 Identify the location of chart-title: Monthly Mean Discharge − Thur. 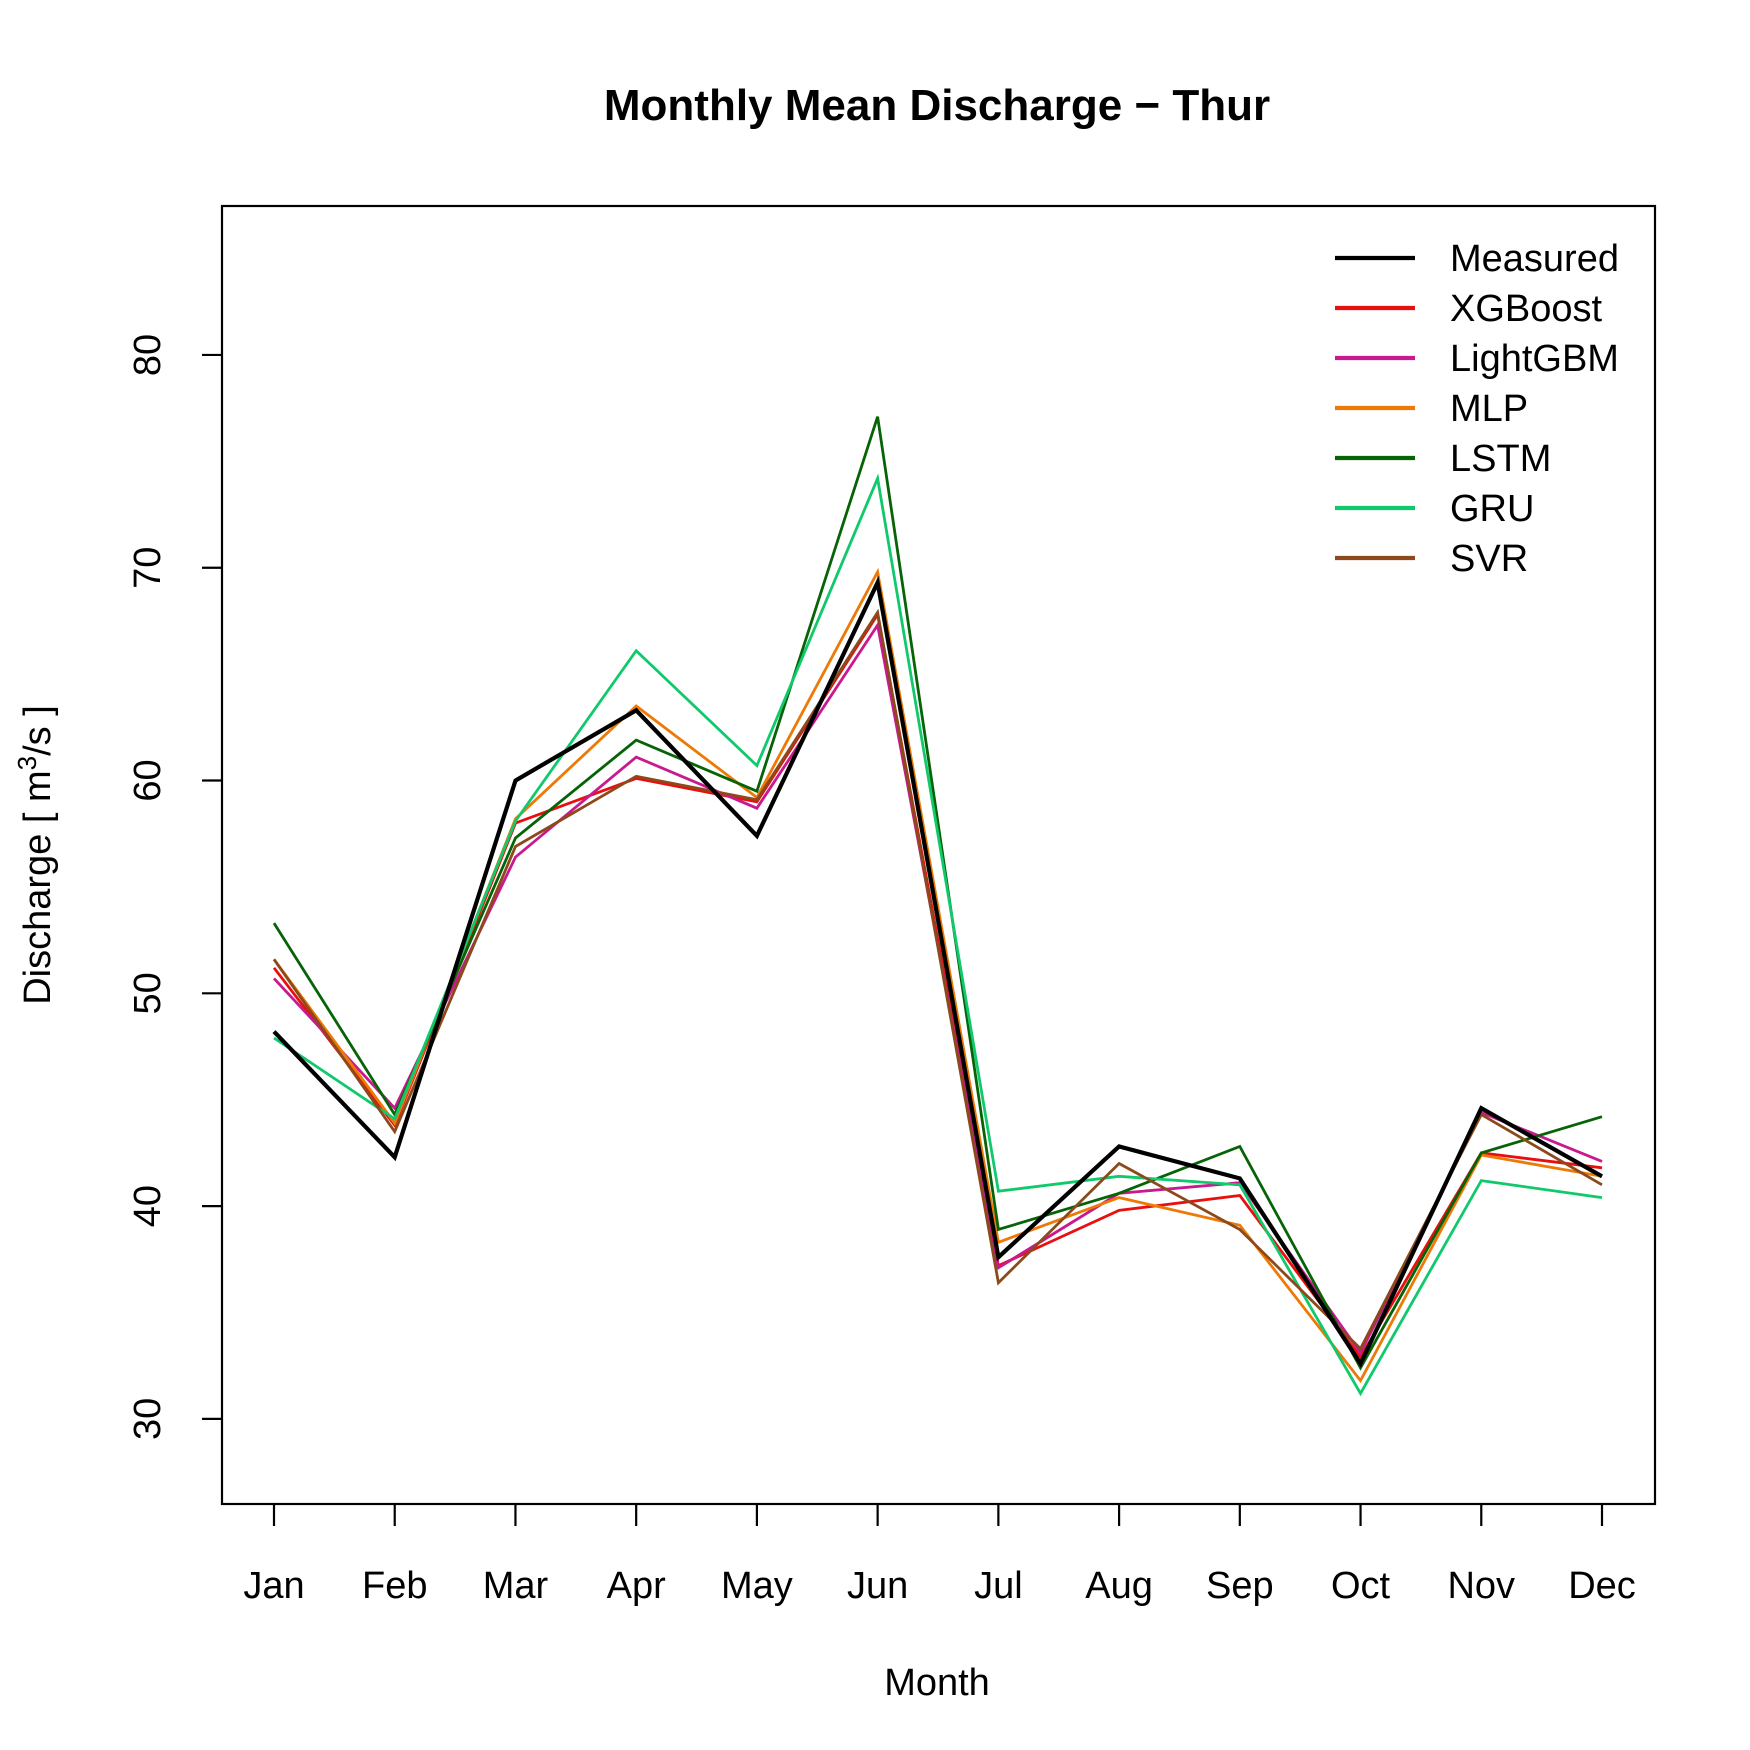
(937, 105).